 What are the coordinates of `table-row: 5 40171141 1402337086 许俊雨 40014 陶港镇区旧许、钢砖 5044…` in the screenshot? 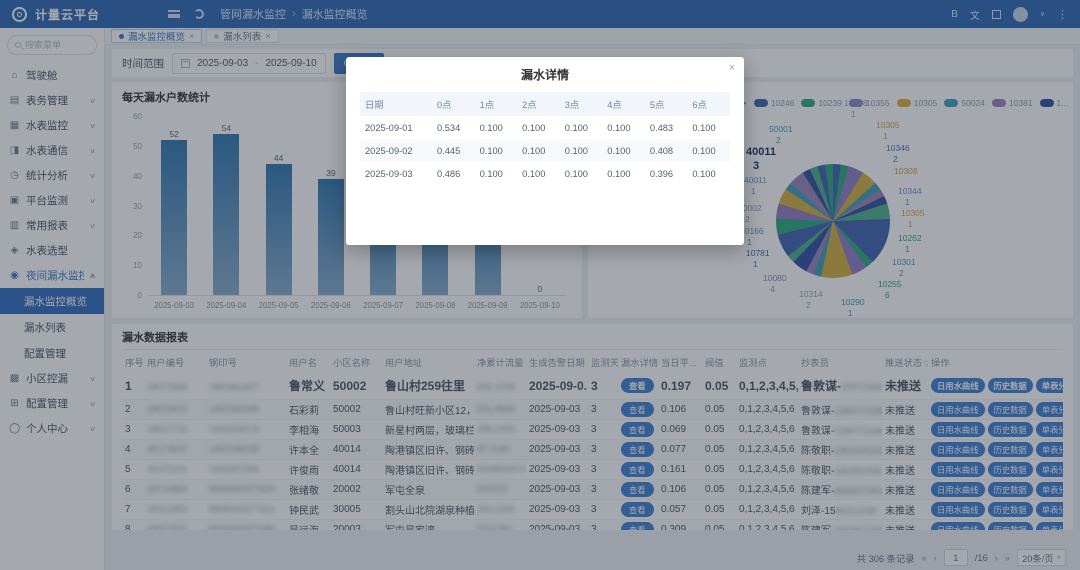 It's located at (592, 469).